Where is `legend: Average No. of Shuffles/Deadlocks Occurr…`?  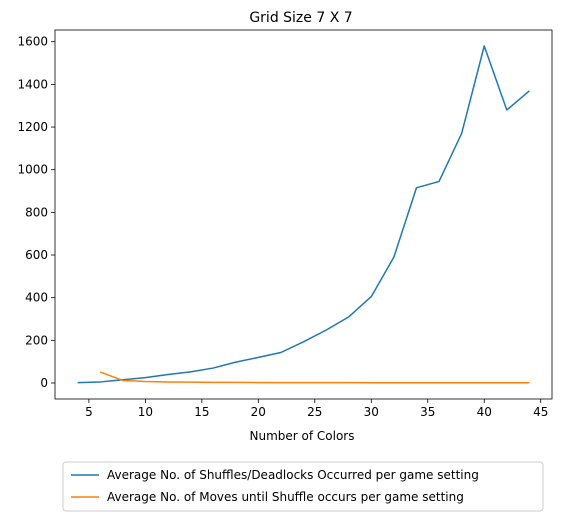 legend: Average No. of Shuffles/Deadlocks Occurr… is located at coordinates (303, 486).